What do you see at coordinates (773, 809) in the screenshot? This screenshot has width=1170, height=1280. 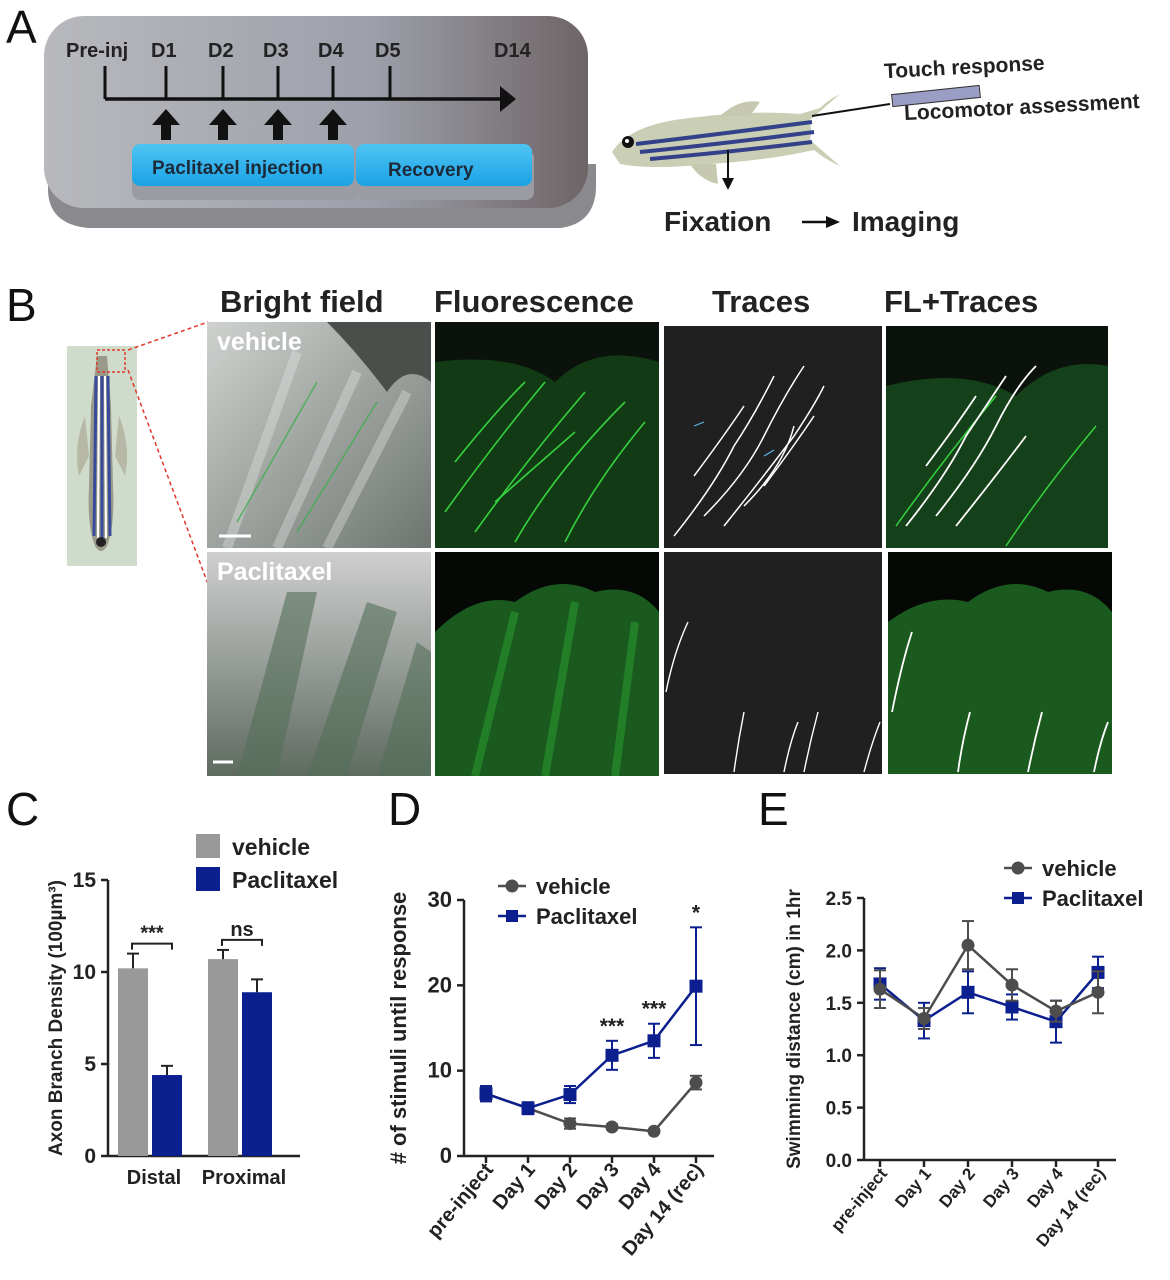 I see `panel-letter-e: E` at bounding box center [773, 809].